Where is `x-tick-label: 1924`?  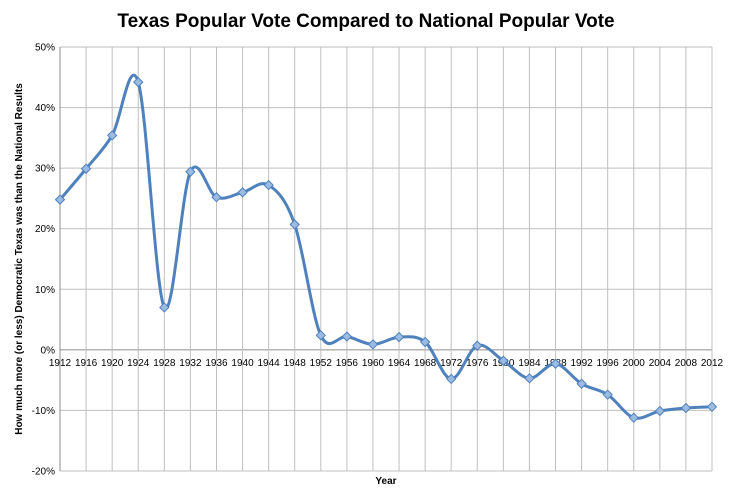
x-tick-label: 1924 is located at coordinates (138, 363).